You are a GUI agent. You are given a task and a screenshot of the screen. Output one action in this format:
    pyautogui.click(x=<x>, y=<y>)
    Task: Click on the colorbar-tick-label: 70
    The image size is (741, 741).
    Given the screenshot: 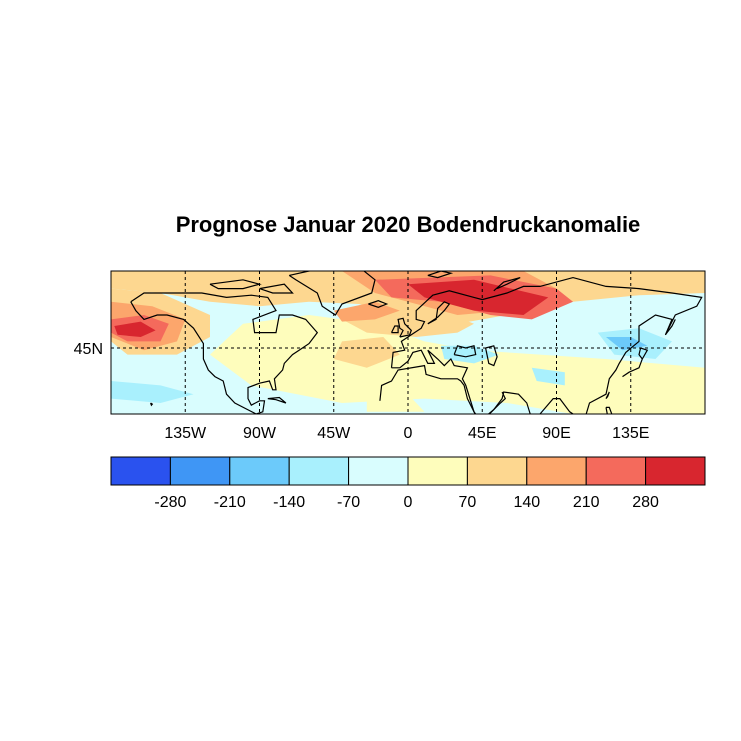 What is the action you would take?
    pyautogui.click(x=468, y=502)
    